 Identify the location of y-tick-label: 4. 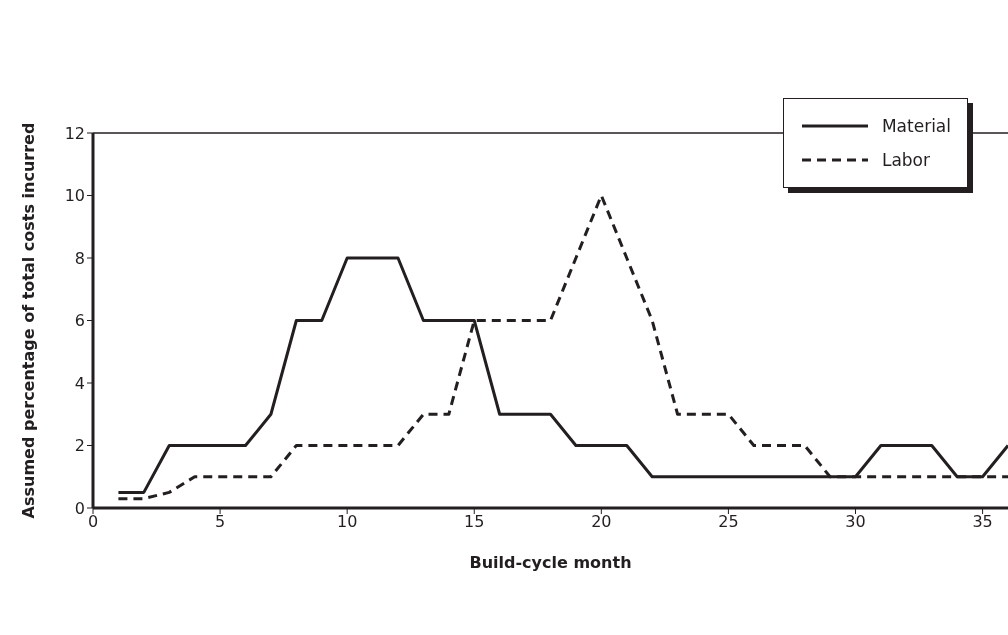
(79, 383).